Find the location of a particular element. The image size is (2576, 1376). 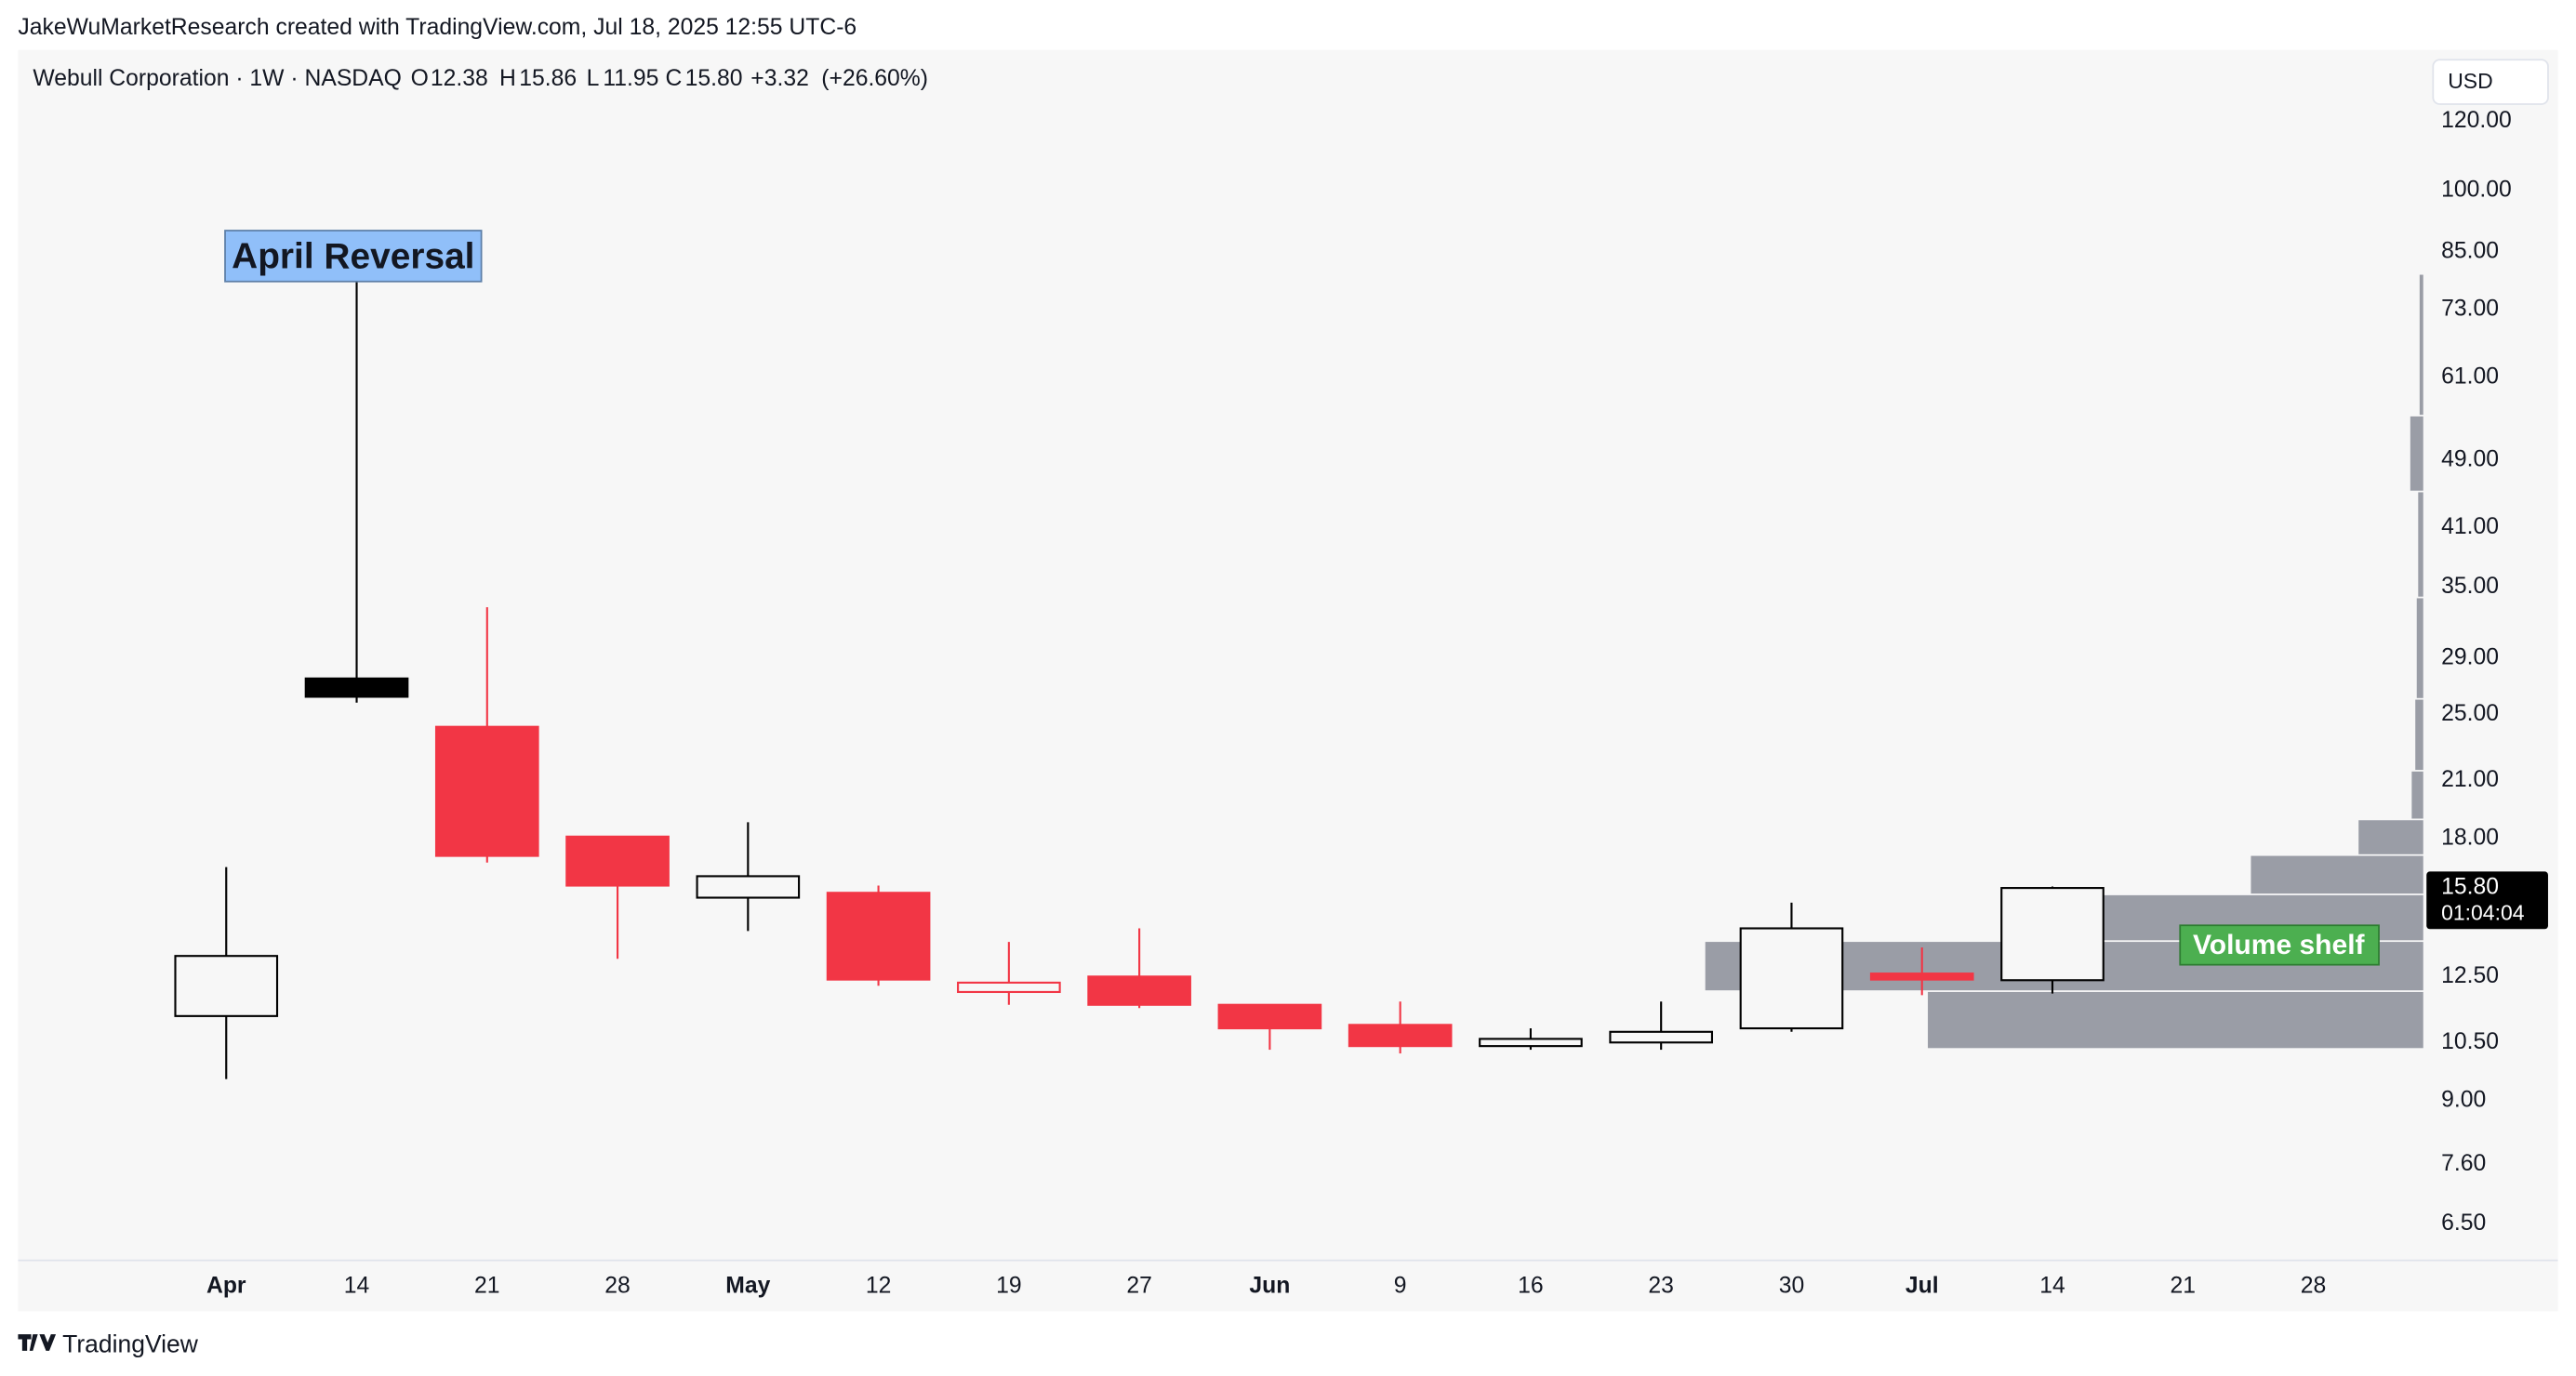

x-tick-label: 16 is located at coordinates (1530, 1285).